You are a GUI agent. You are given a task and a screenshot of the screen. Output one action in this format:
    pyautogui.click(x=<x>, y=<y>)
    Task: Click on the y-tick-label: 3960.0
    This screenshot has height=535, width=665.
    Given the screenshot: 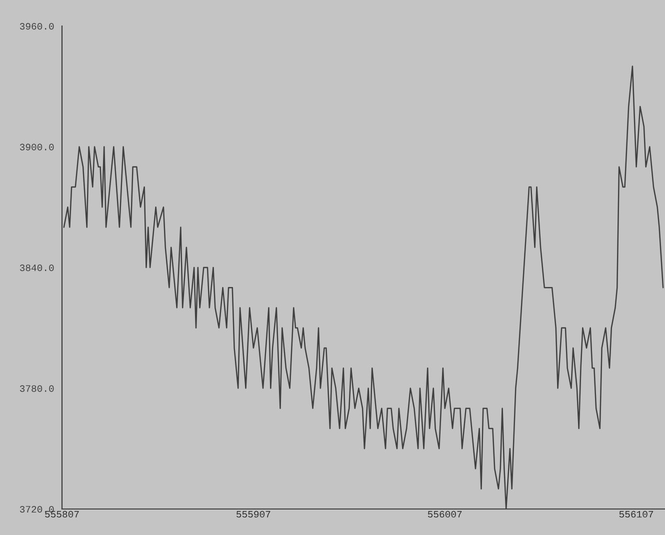 What is the action you would take?
    pyautogui.click(x=37, y=26)
    